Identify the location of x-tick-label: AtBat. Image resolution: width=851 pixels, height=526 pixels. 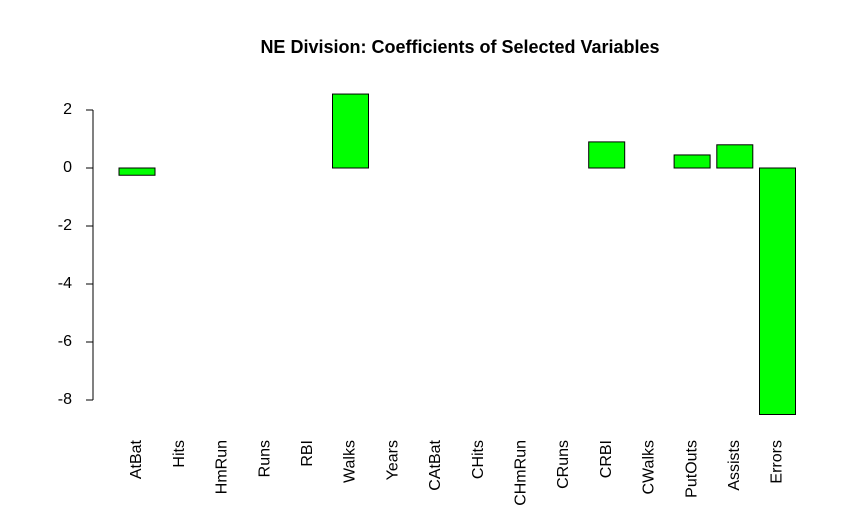
(136, 459).